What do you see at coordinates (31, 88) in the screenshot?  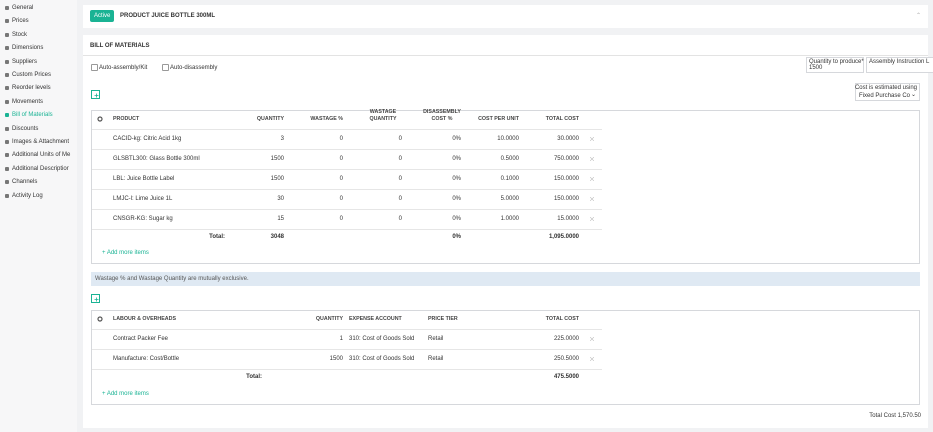 I see `menu-item: Reorder levels` at bounding box center [31, 88].